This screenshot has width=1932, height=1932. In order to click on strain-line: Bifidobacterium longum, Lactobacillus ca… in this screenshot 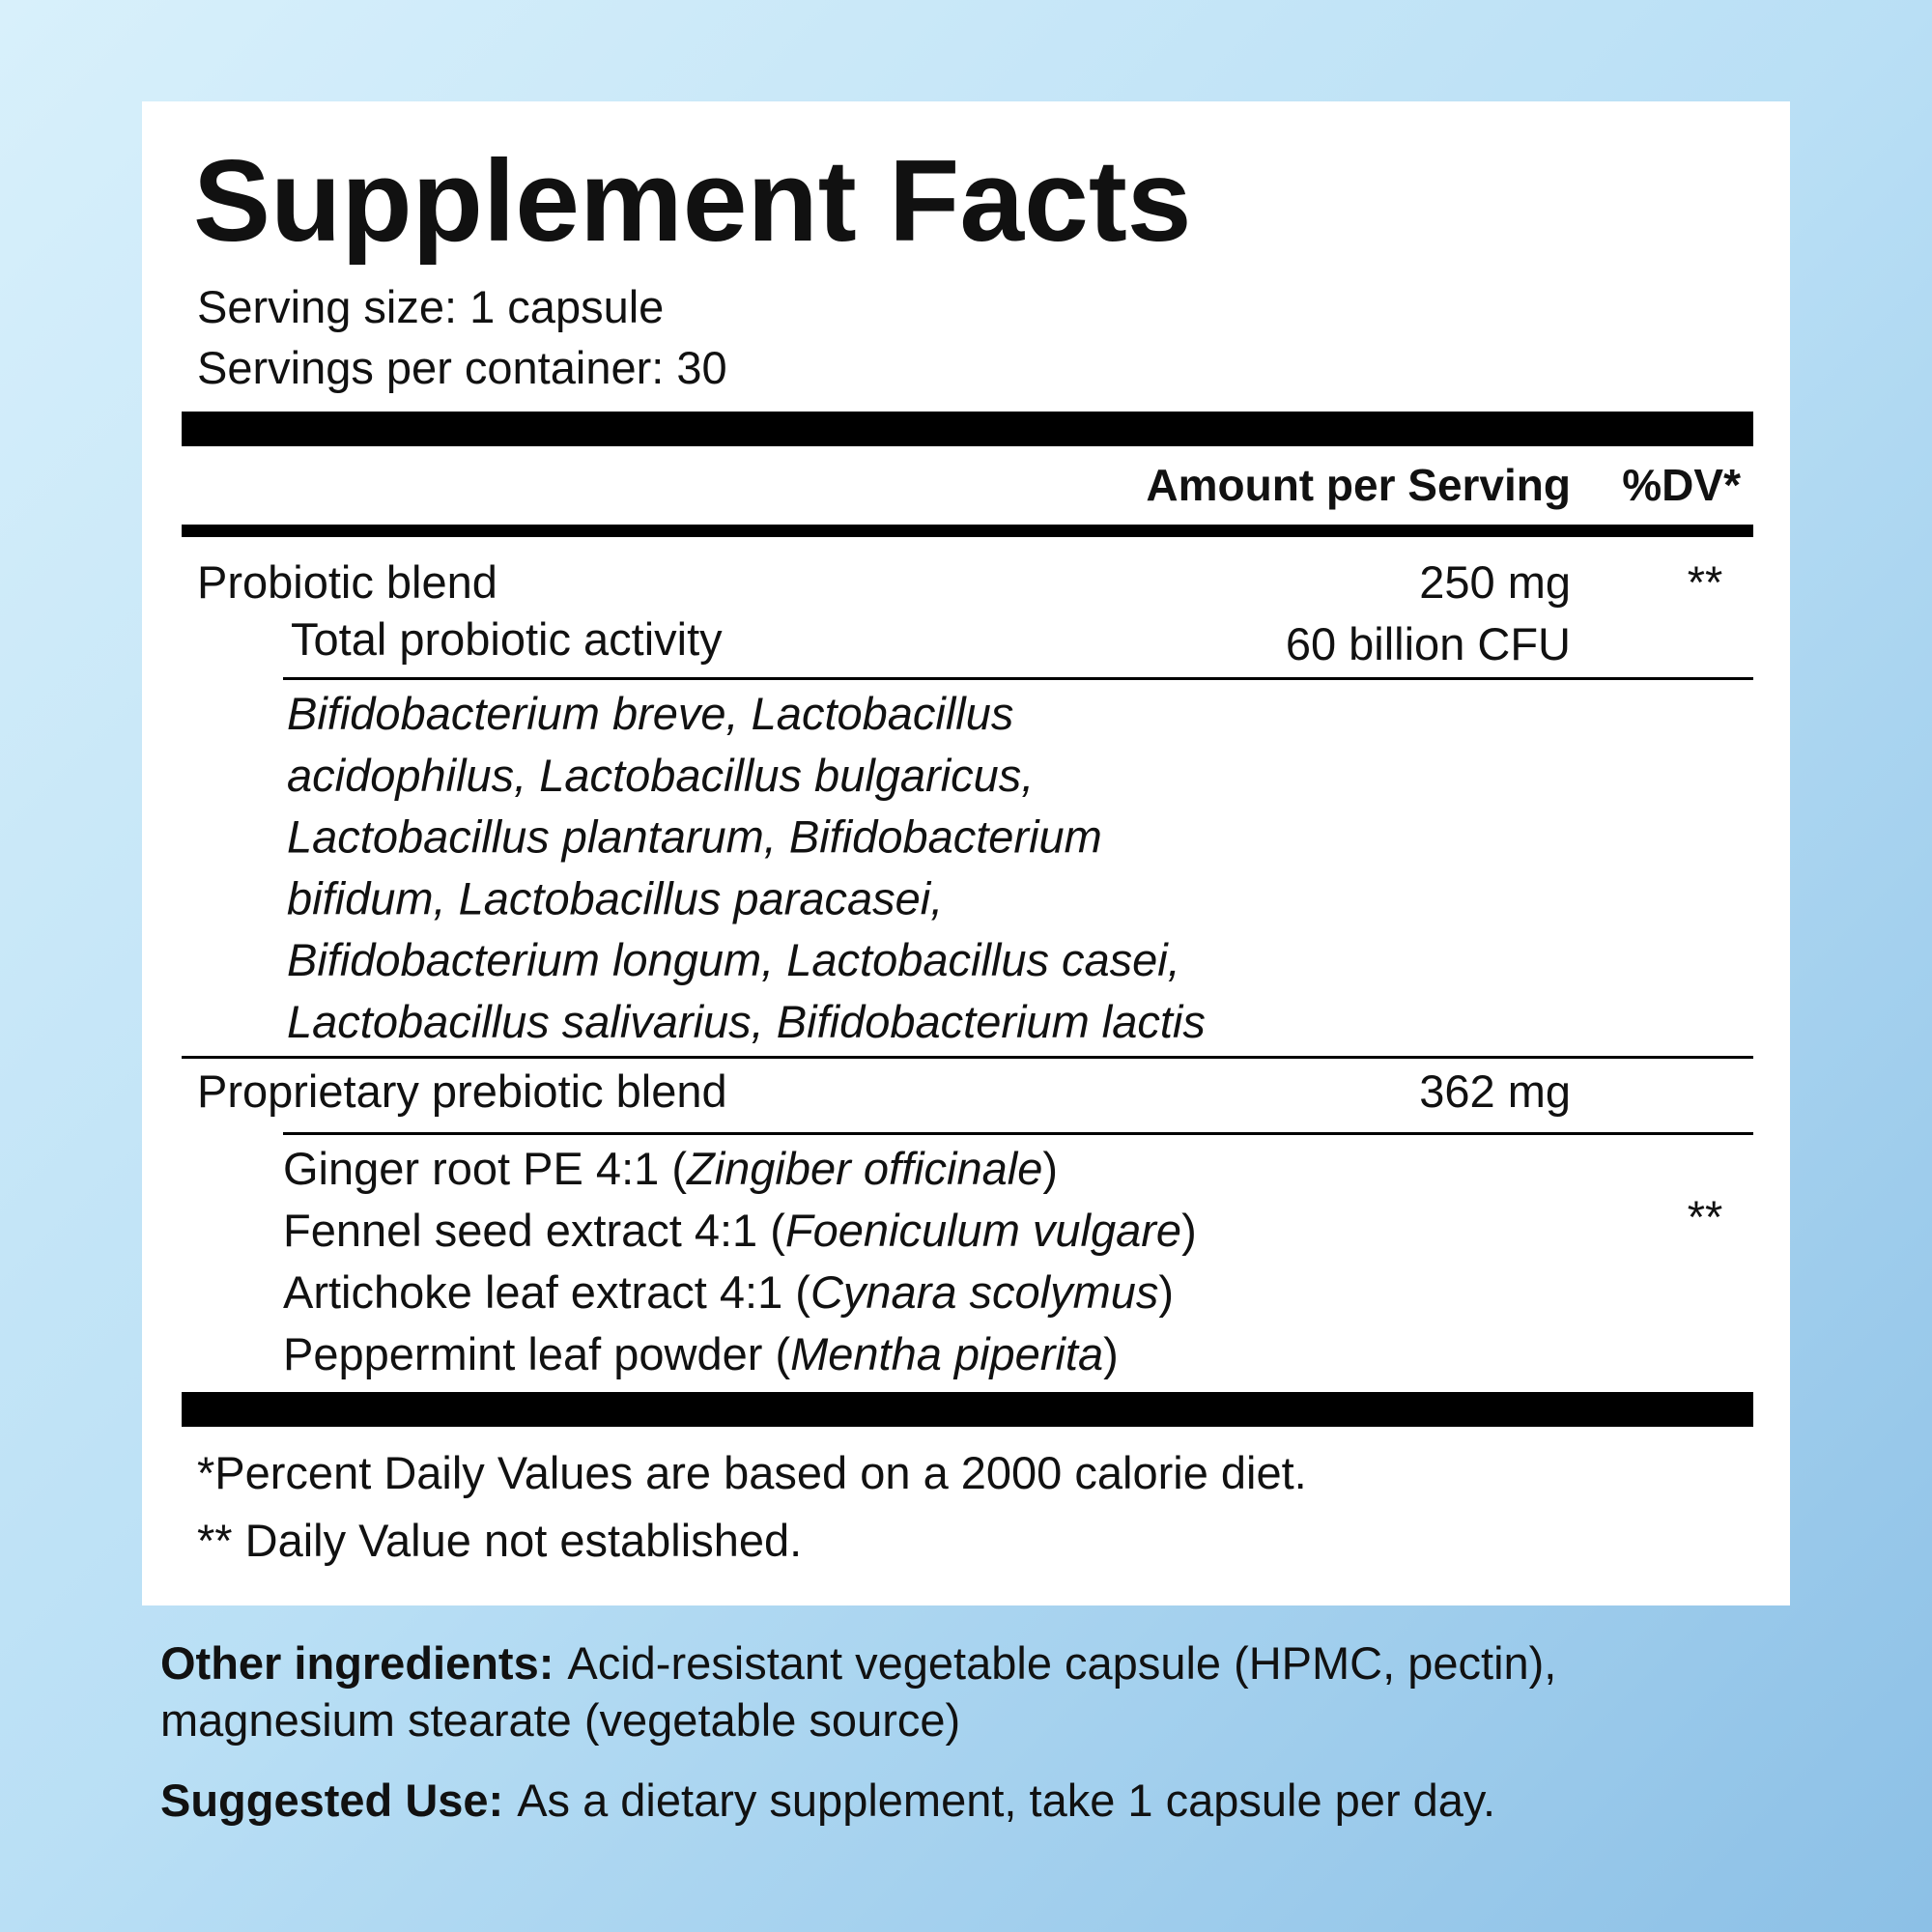, I will do `click(733, 959)`.